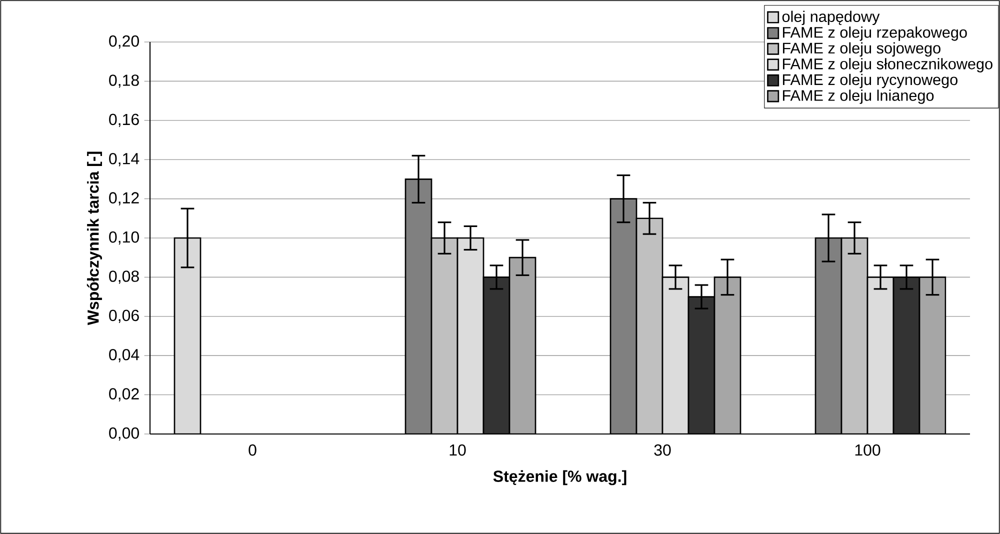 This screenshot has height=534, width=1000. I want to click on y-tick-label: 0,14, so click(124, 159).